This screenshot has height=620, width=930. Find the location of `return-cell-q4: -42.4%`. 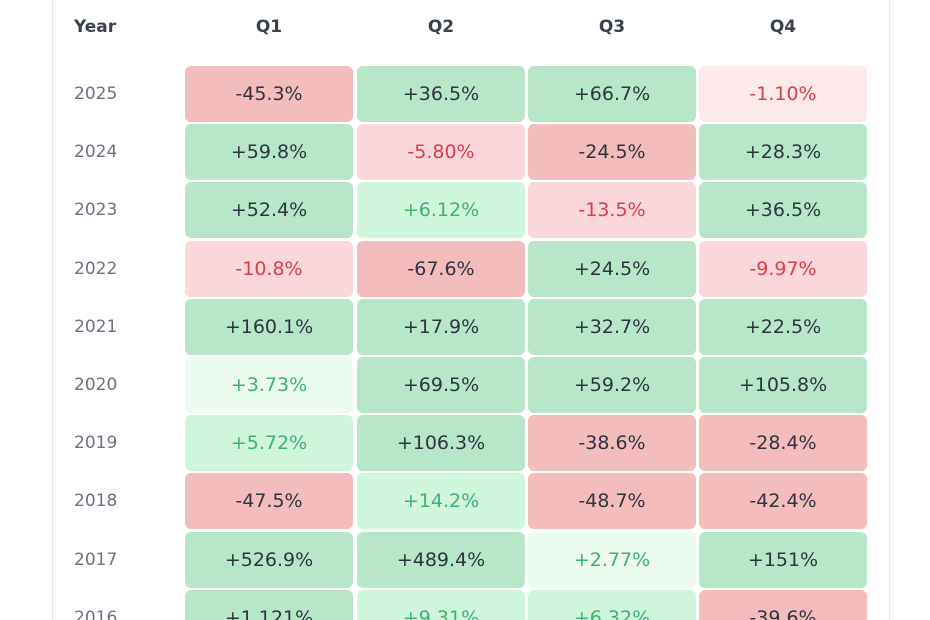

return-cell-q4: -42.4% is located at coordinates (783, 501).